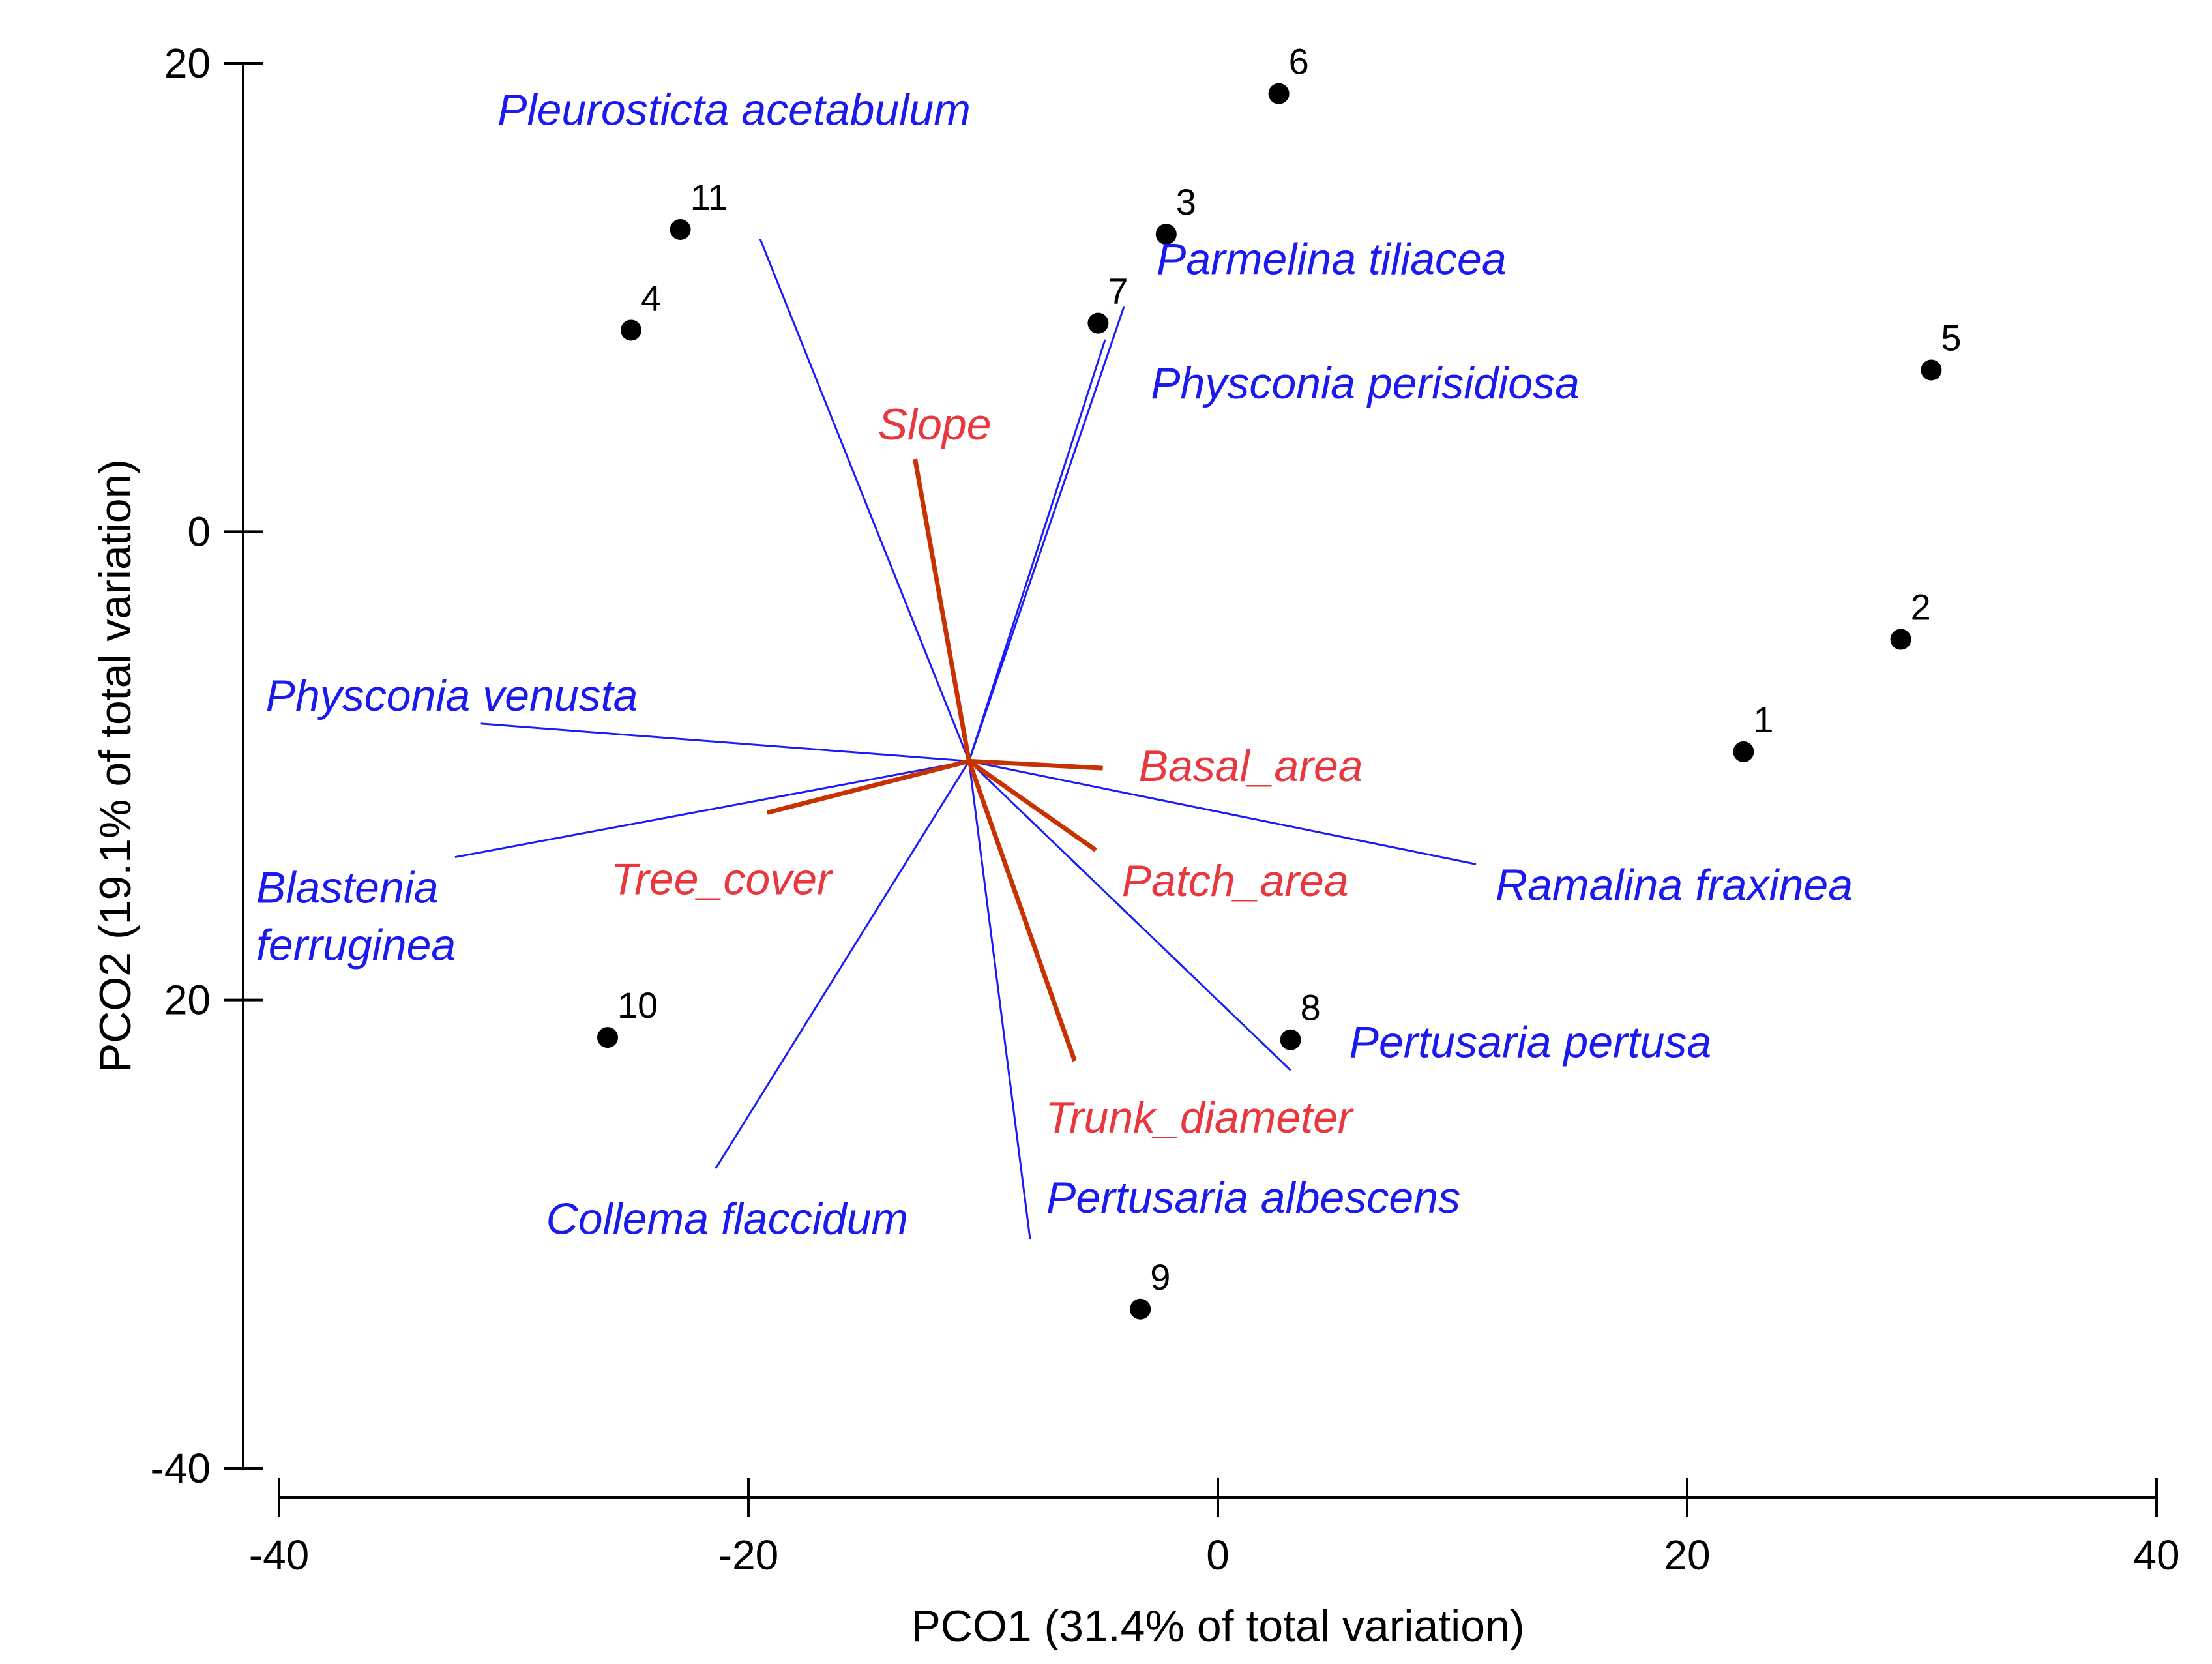 The image size is (2212, 1664). What do you see at coordinates (1218, 1556) in the screenshot?
I see `x-tick-label: 0` at bounding box center [1218, 1556].